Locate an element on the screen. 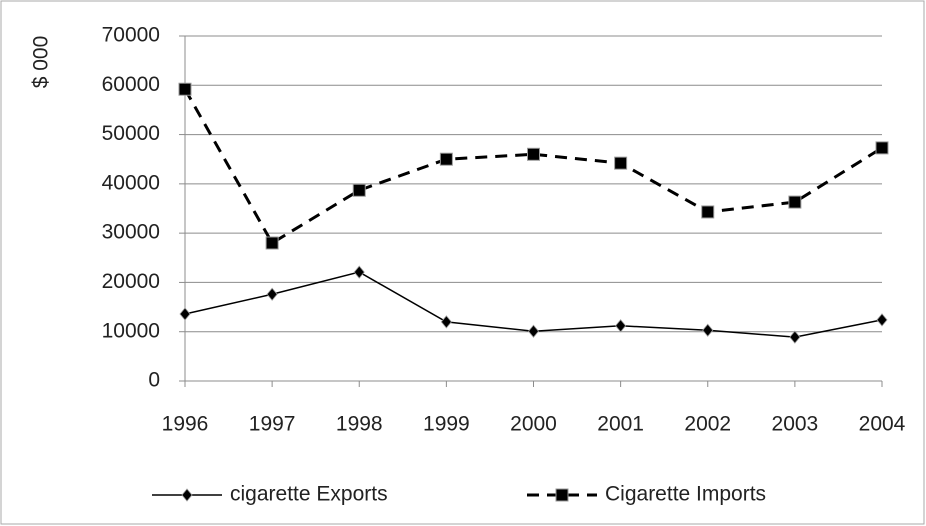 The height and width of the screenshot is (526, 926). x-tick-label: 2001 is located at coordinates (620, 424).